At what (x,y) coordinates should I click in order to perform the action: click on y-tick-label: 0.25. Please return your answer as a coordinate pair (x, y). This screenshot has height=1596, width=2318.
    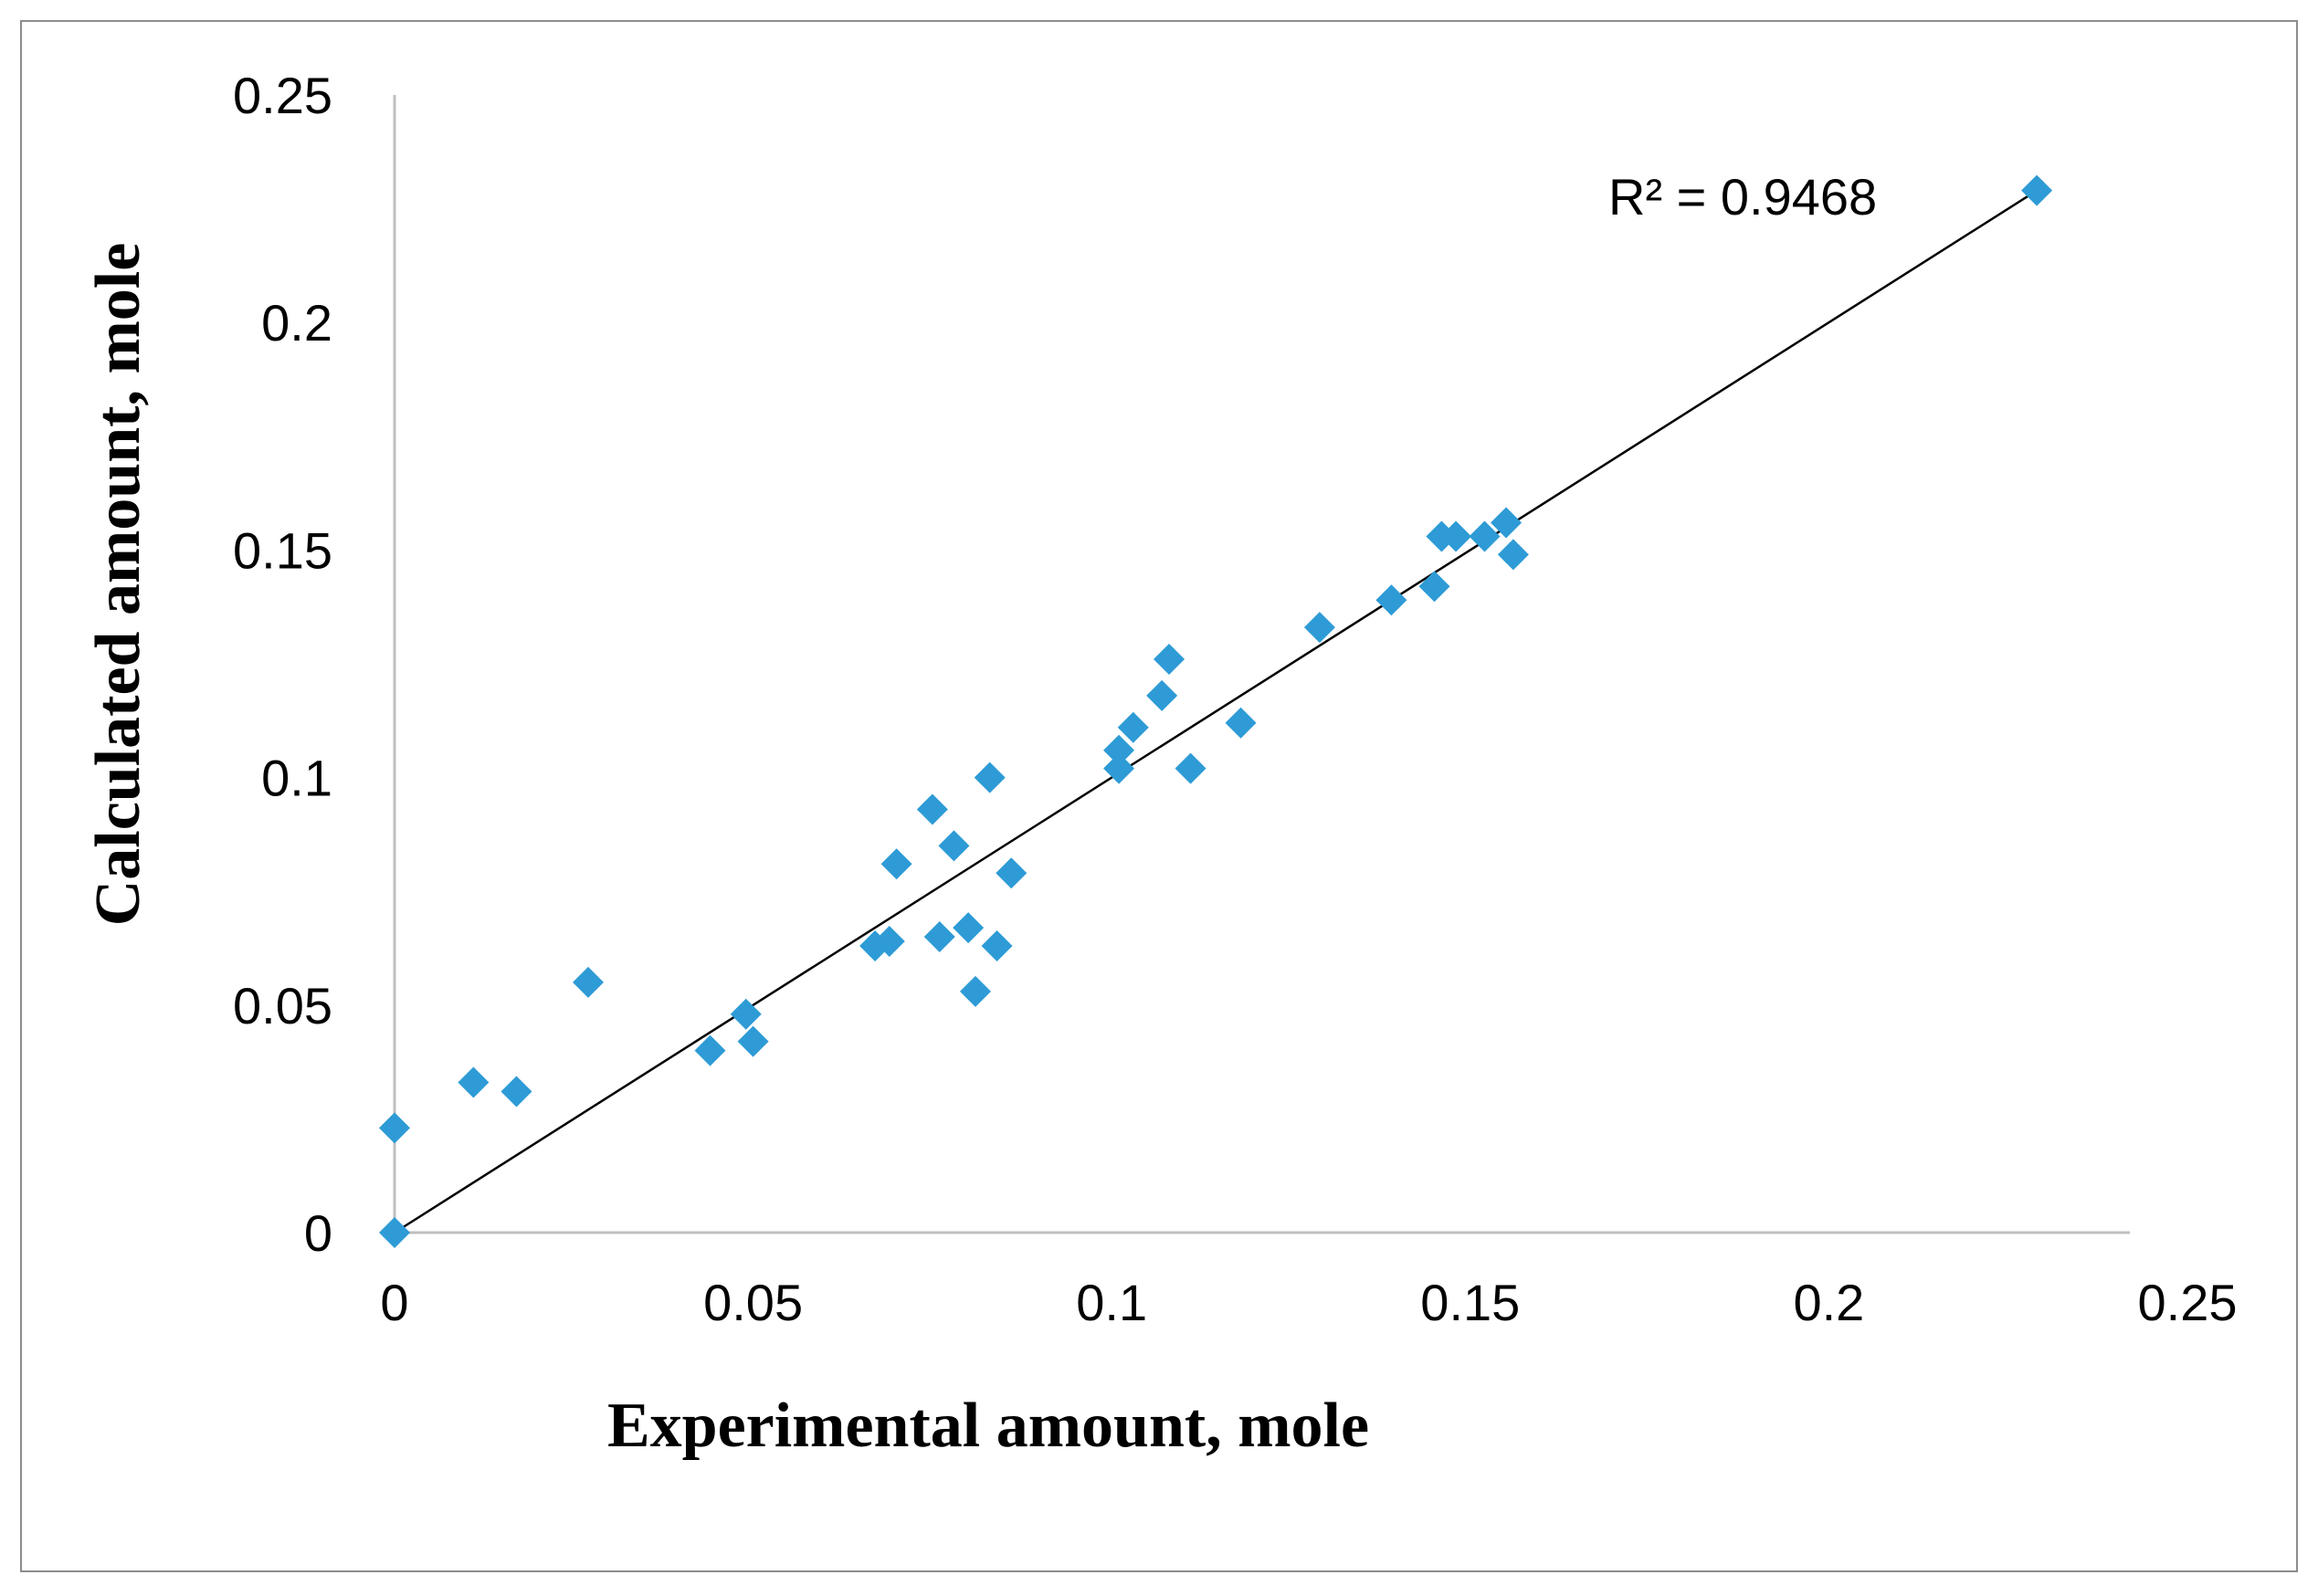
    Looking at the image, I should click on (282, 95).